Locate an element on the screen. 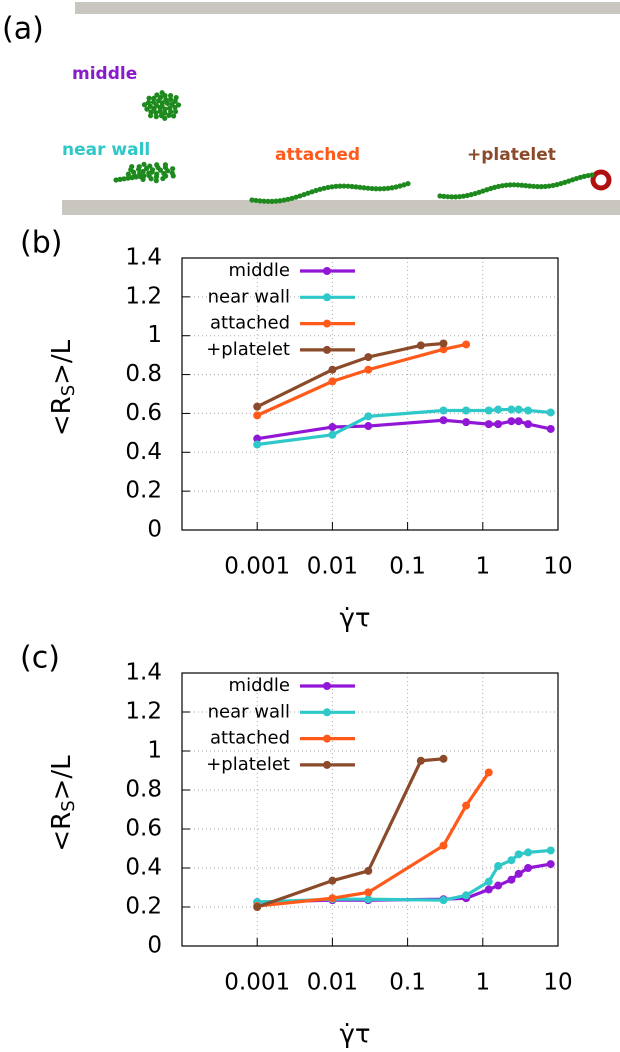  y-axis-label-part: <R is located at coordinates (62, 832).